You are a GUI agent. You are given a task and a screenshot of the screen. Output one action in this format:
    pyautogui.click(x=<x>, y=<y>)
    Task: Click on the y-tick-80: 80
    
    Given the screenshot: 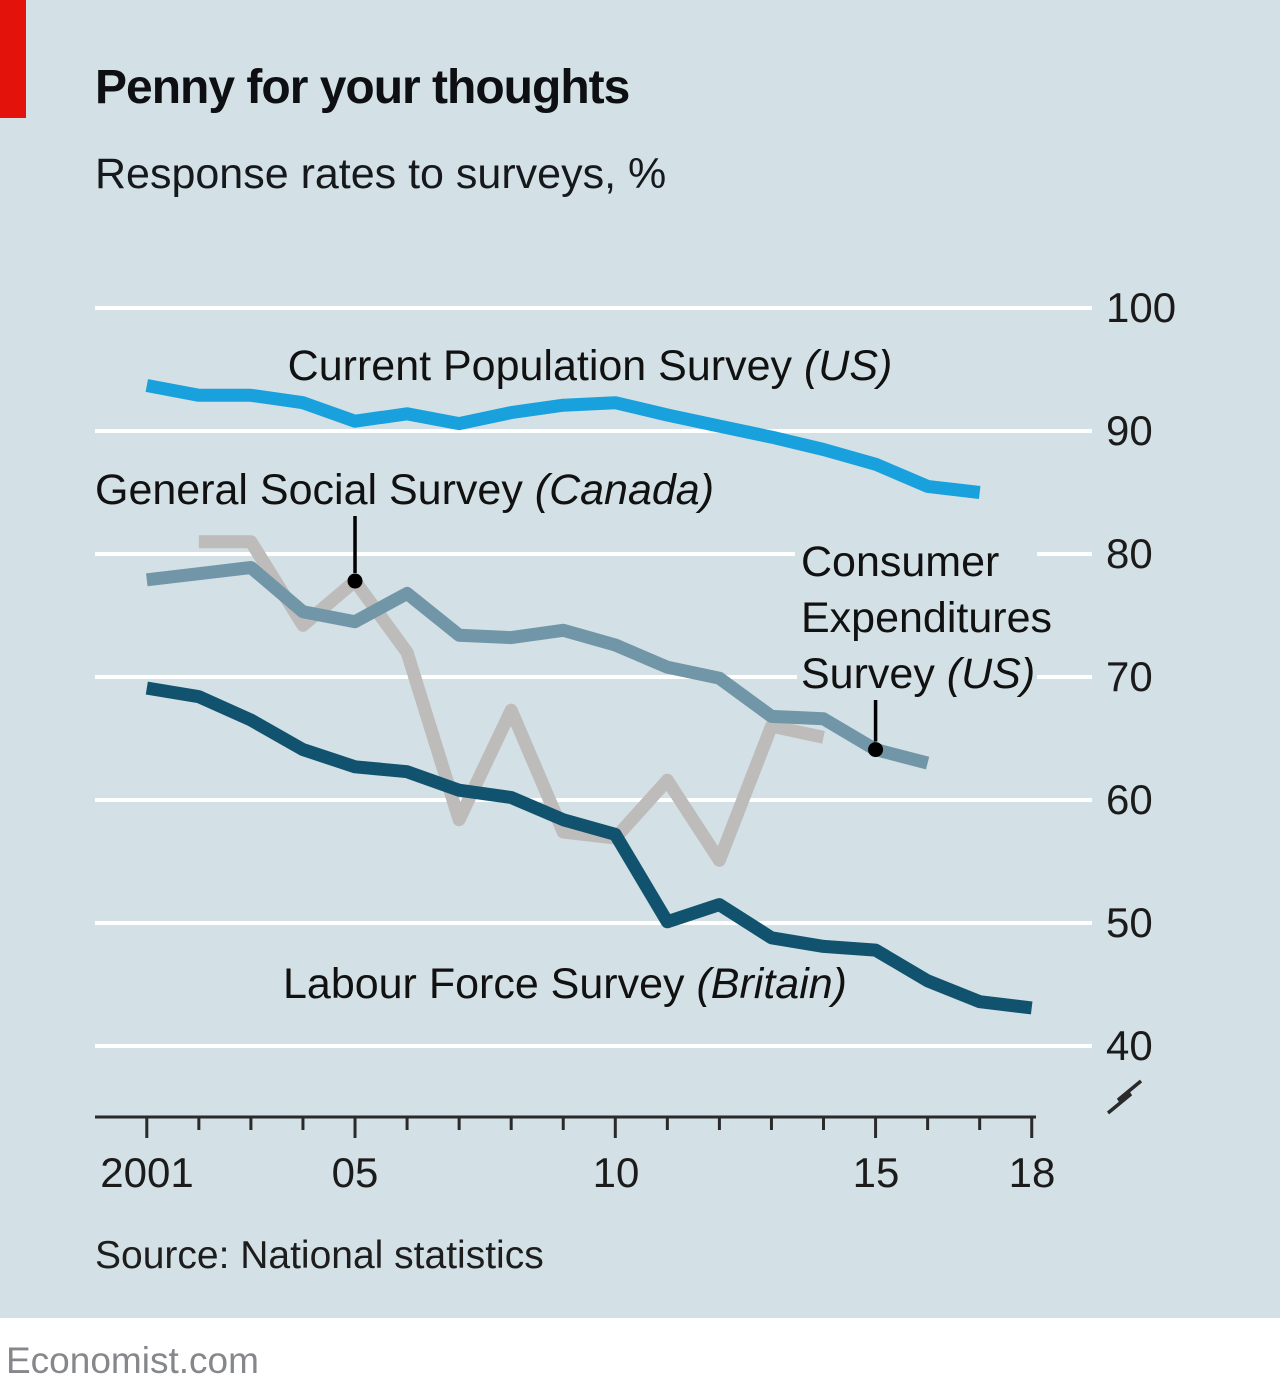 What is the action you would take?
    pyautogui.click(x=1129, y=553)
    